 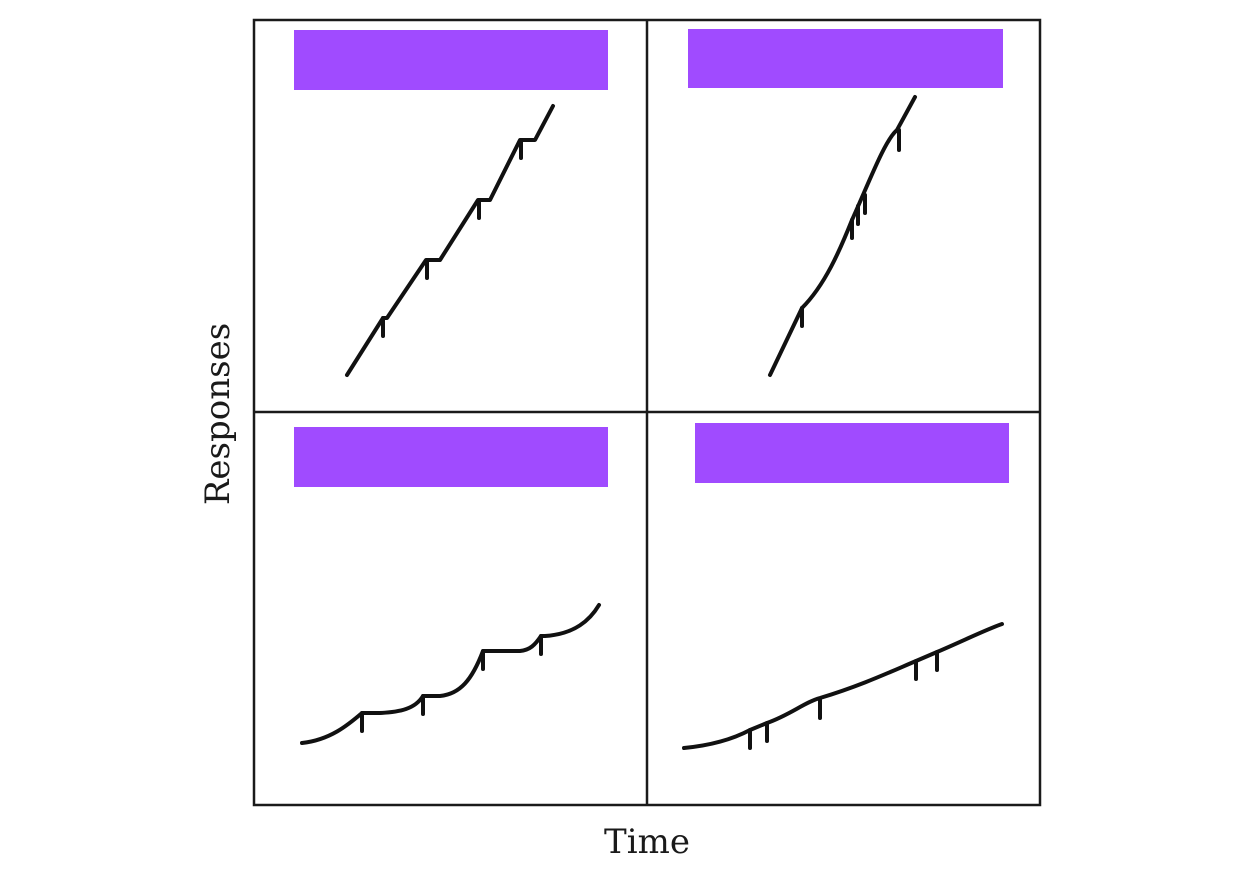 I want to click on panel-bottom-right, so click(x=852, y=453).